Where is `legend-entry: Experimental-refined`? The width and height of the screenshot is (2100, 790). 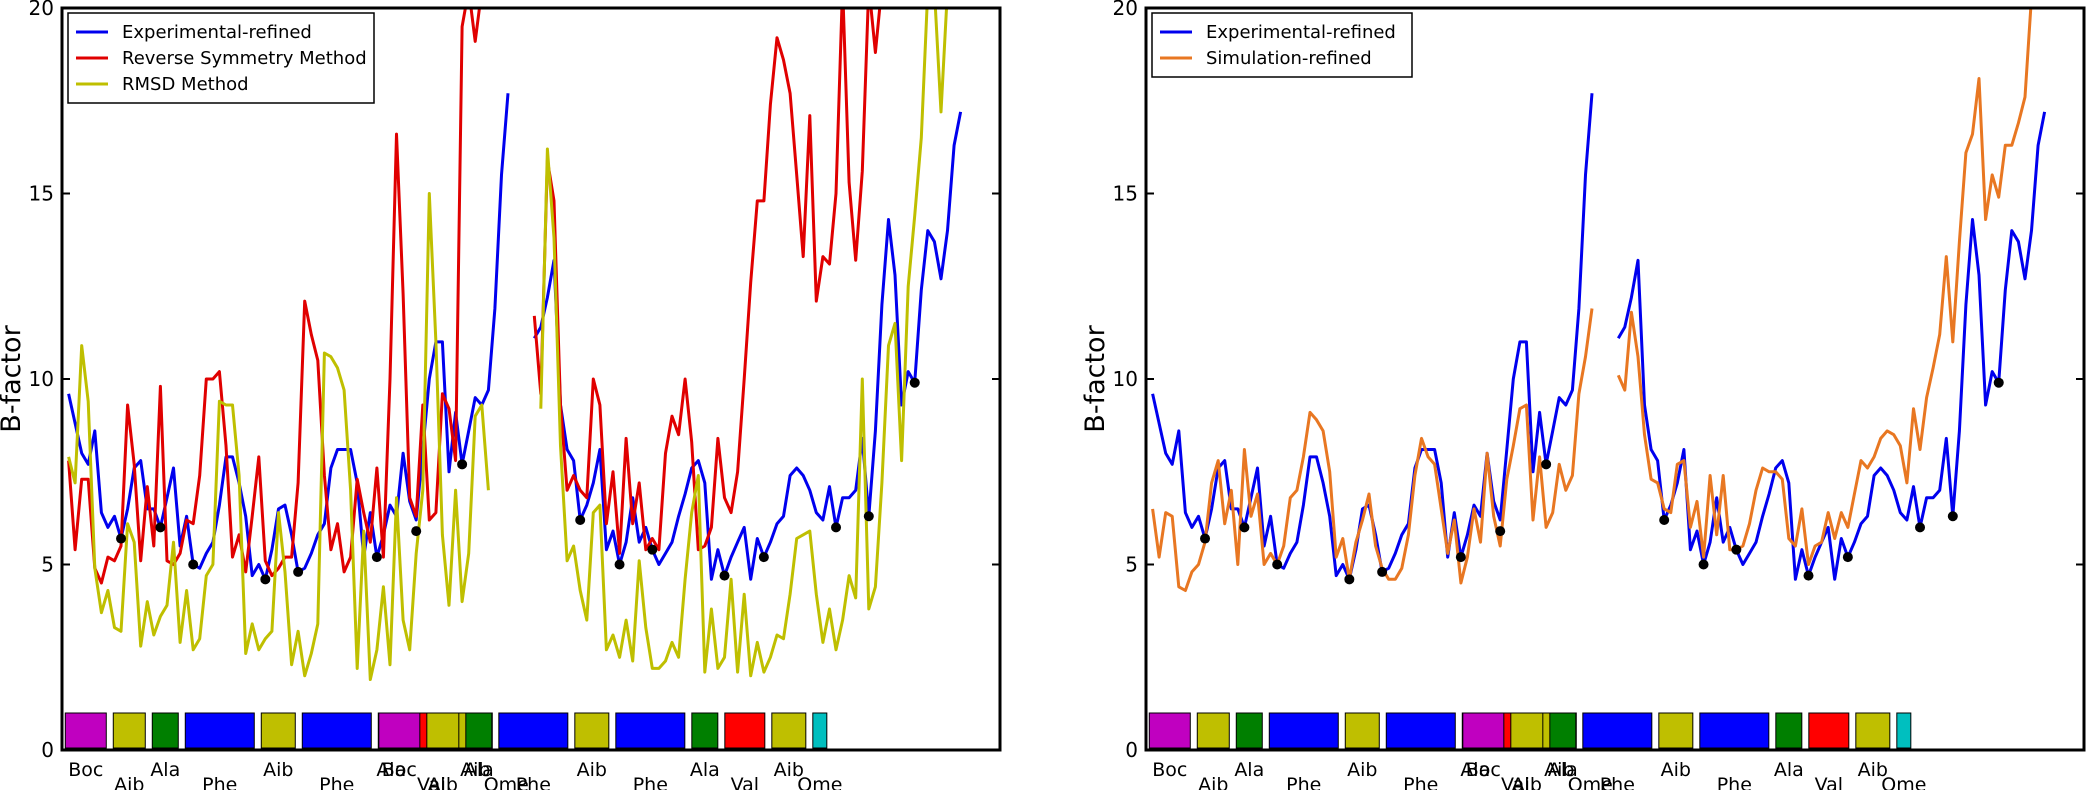 legend-entry: Experimental-refined is located at coordinates (1301, 32).